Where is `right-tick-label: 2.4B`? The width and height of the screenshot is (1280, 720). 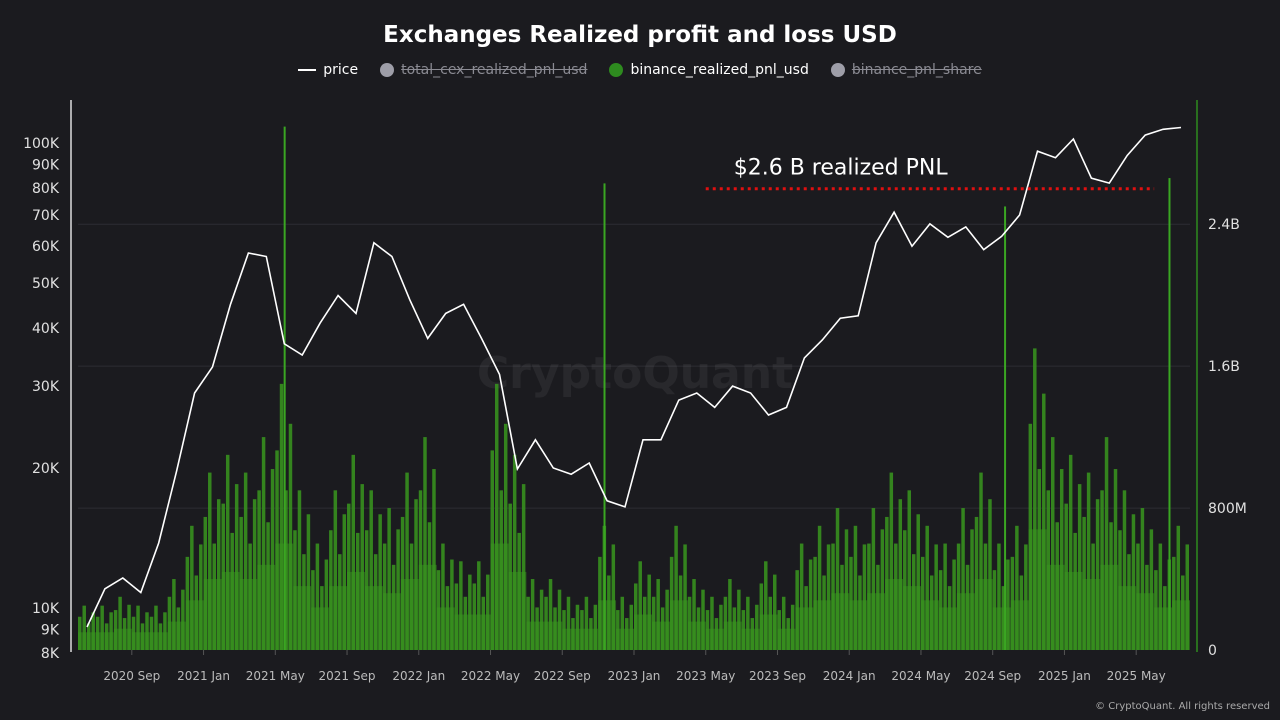
right-tick-label: 2.4B is located at coordinates (1224, 225).